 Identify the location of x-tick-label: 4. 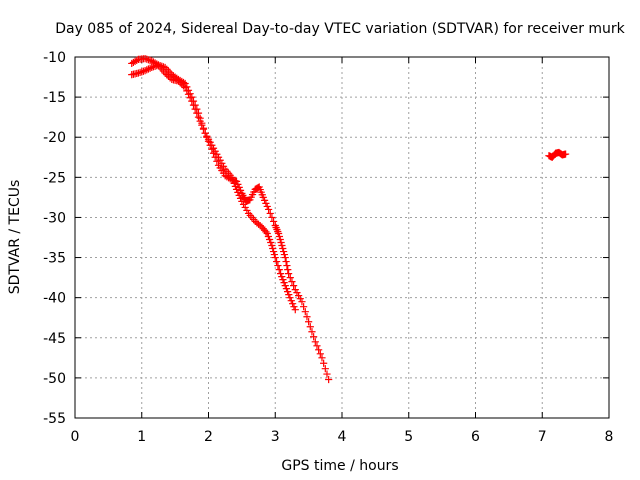
(342, 437).